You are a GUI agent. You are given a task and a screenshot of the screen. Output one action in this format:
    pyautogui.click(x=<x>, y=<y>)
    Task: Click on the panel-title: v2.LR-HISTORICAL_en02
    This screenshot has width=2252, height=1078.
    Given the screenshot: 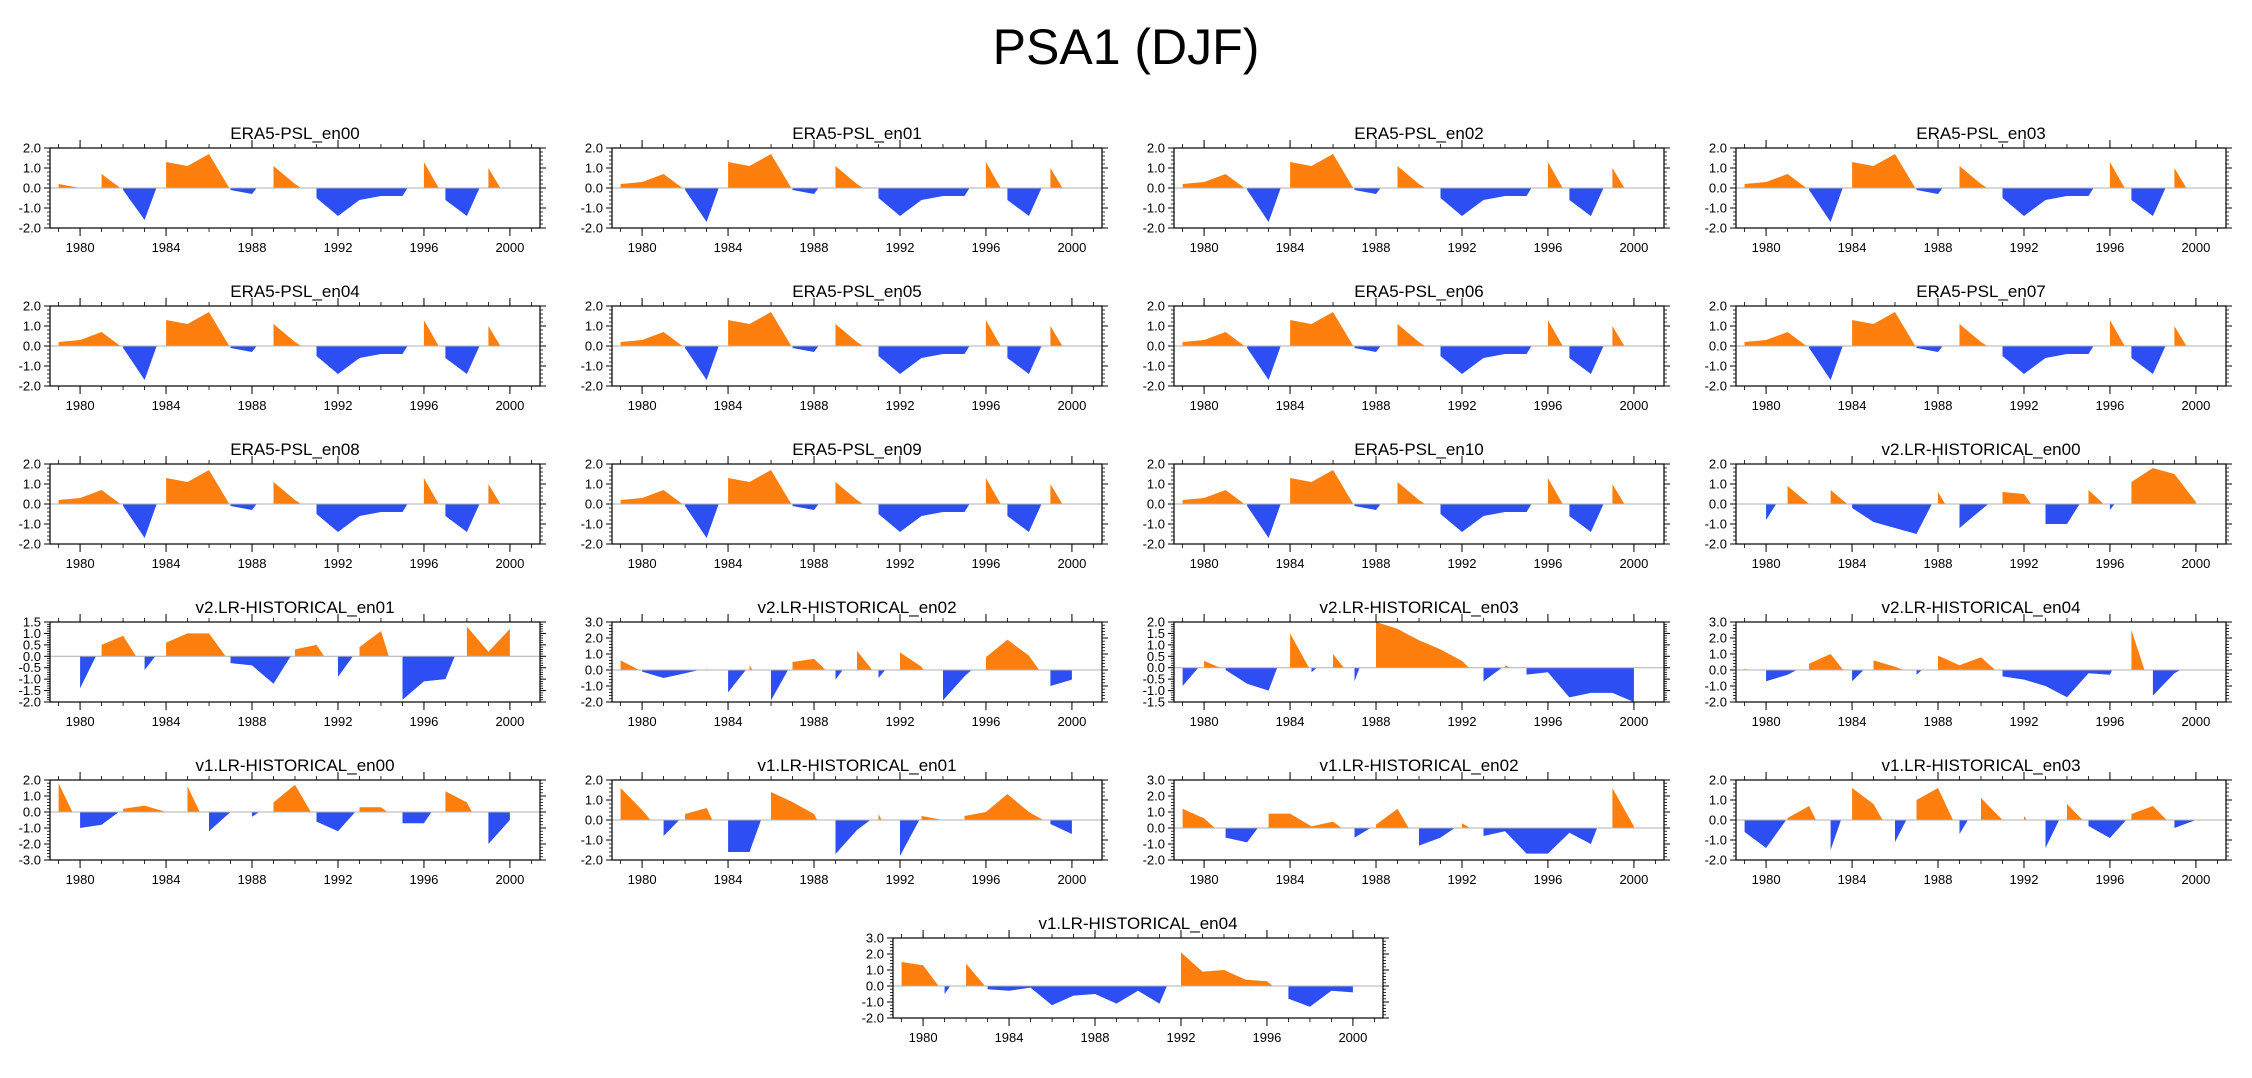 What is the action you would take?
    pyautogui.click(x=856, y=607)
    